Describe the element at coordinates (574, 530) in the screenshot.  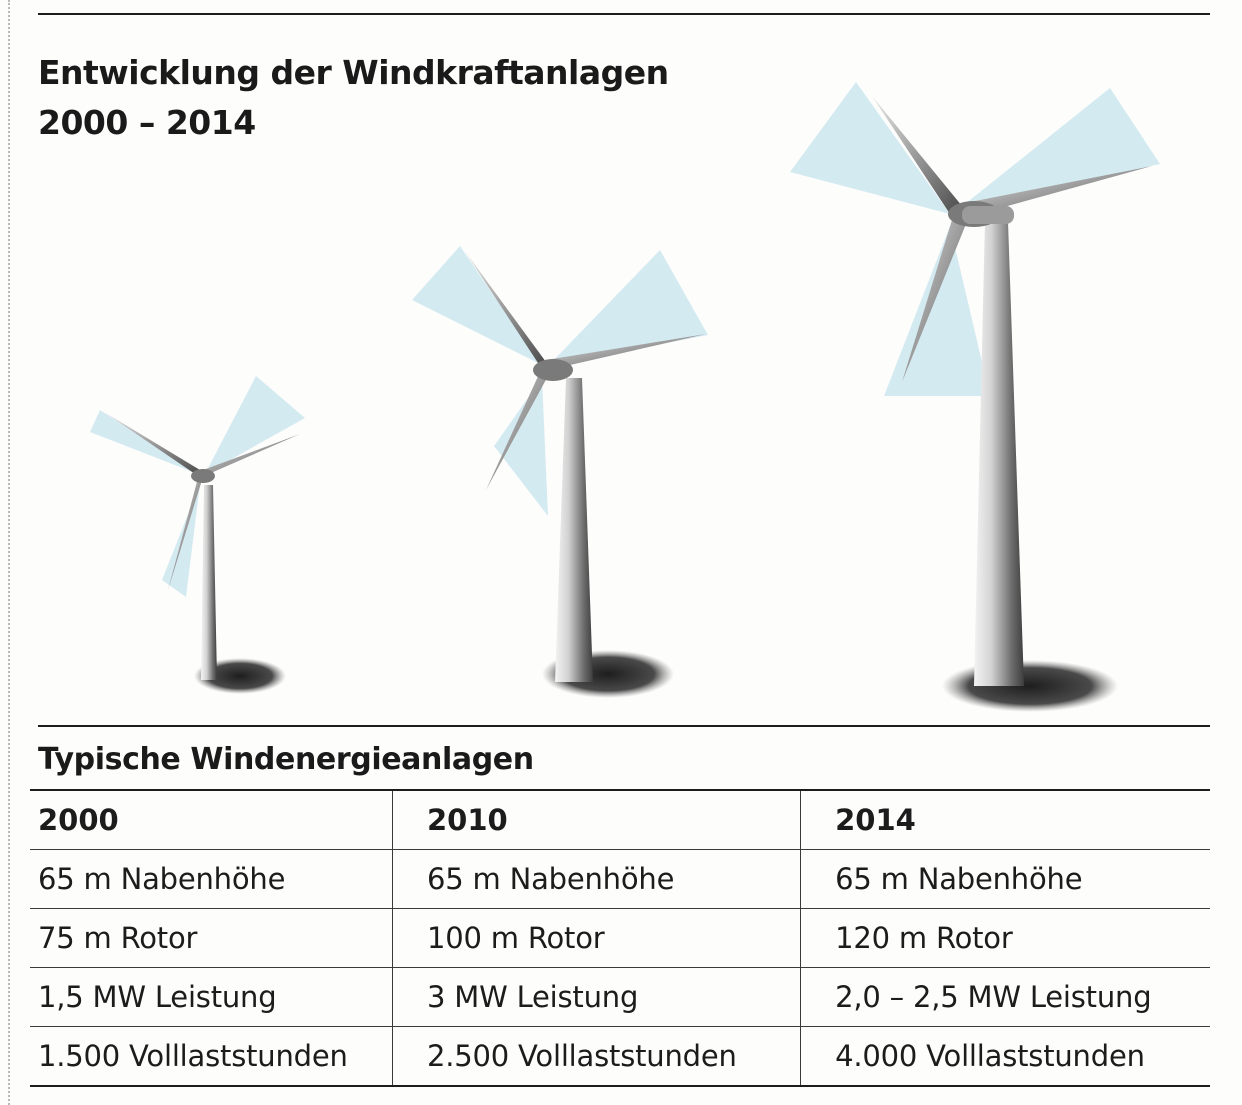
I see `turbine-2010-tower` at that location.